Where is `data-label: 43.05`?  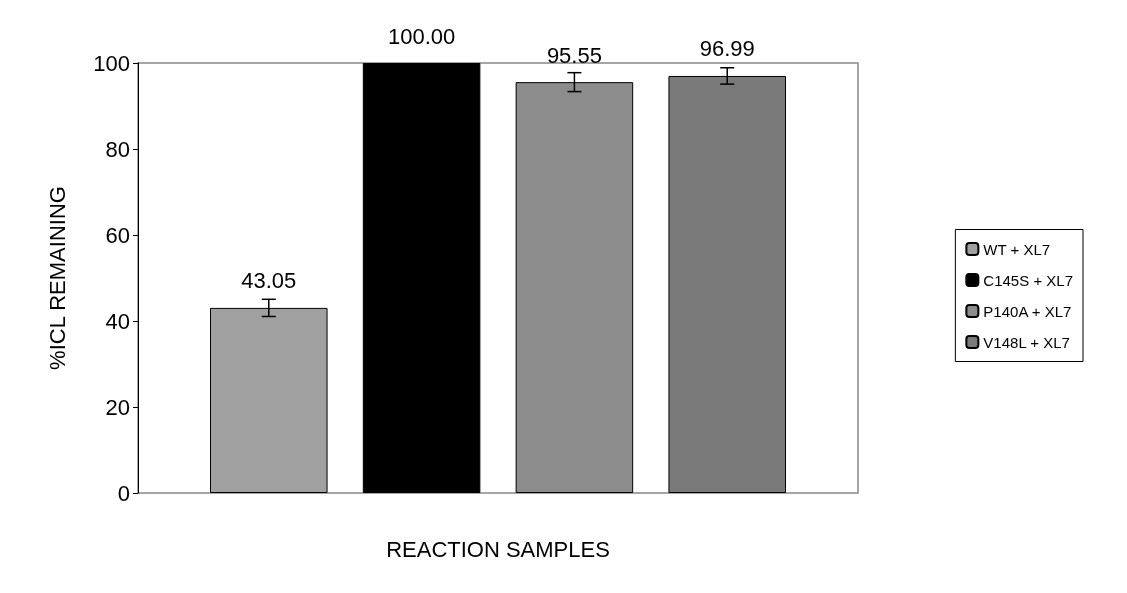 data-label: 43.05 is located at coordinates (269, 281).